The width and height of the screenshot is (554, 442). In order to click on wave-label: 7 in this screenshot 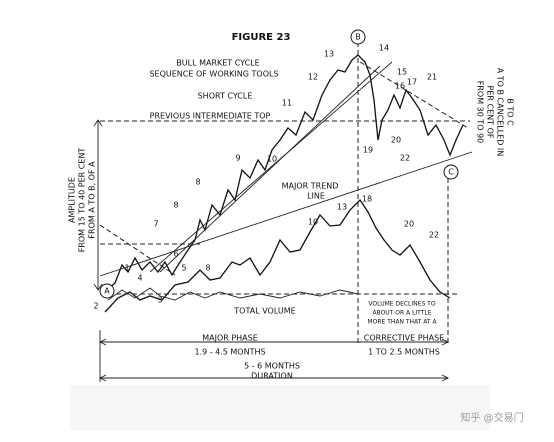, I will do `click(155, 224)`.